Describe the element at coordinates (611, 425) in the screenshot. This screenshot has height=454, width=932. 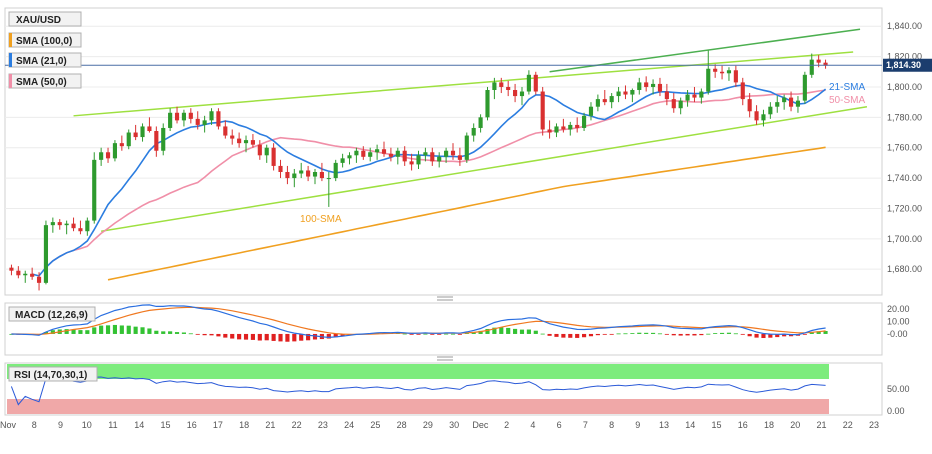
I see `date-tick-label: 8` at that location.